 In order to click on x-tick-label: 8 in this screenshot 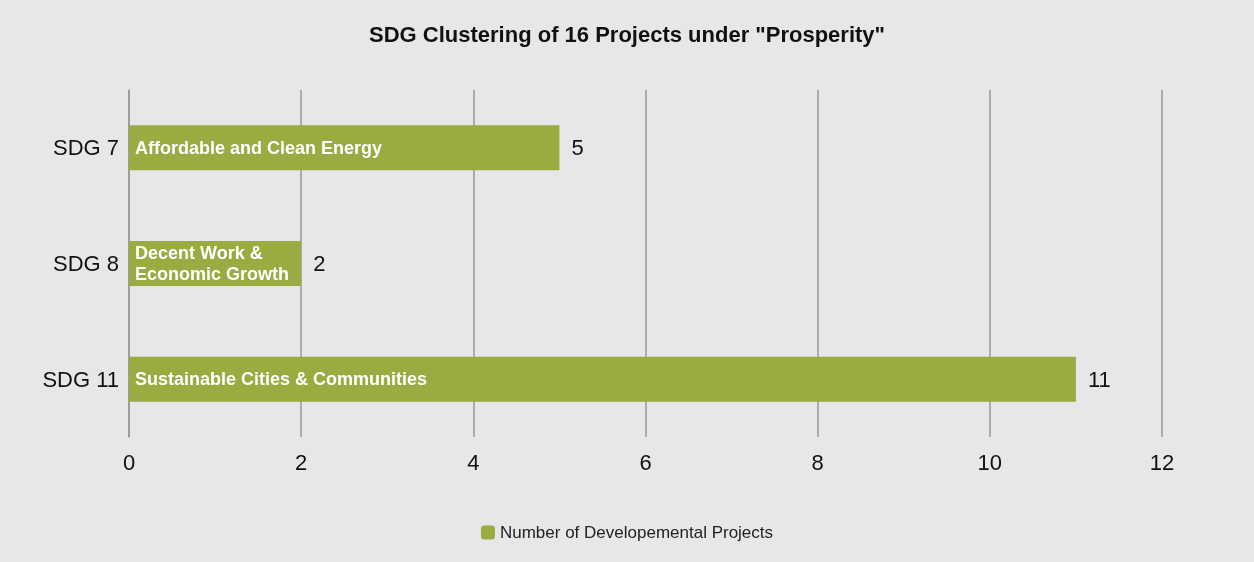, I will do `click(817, 462)`.